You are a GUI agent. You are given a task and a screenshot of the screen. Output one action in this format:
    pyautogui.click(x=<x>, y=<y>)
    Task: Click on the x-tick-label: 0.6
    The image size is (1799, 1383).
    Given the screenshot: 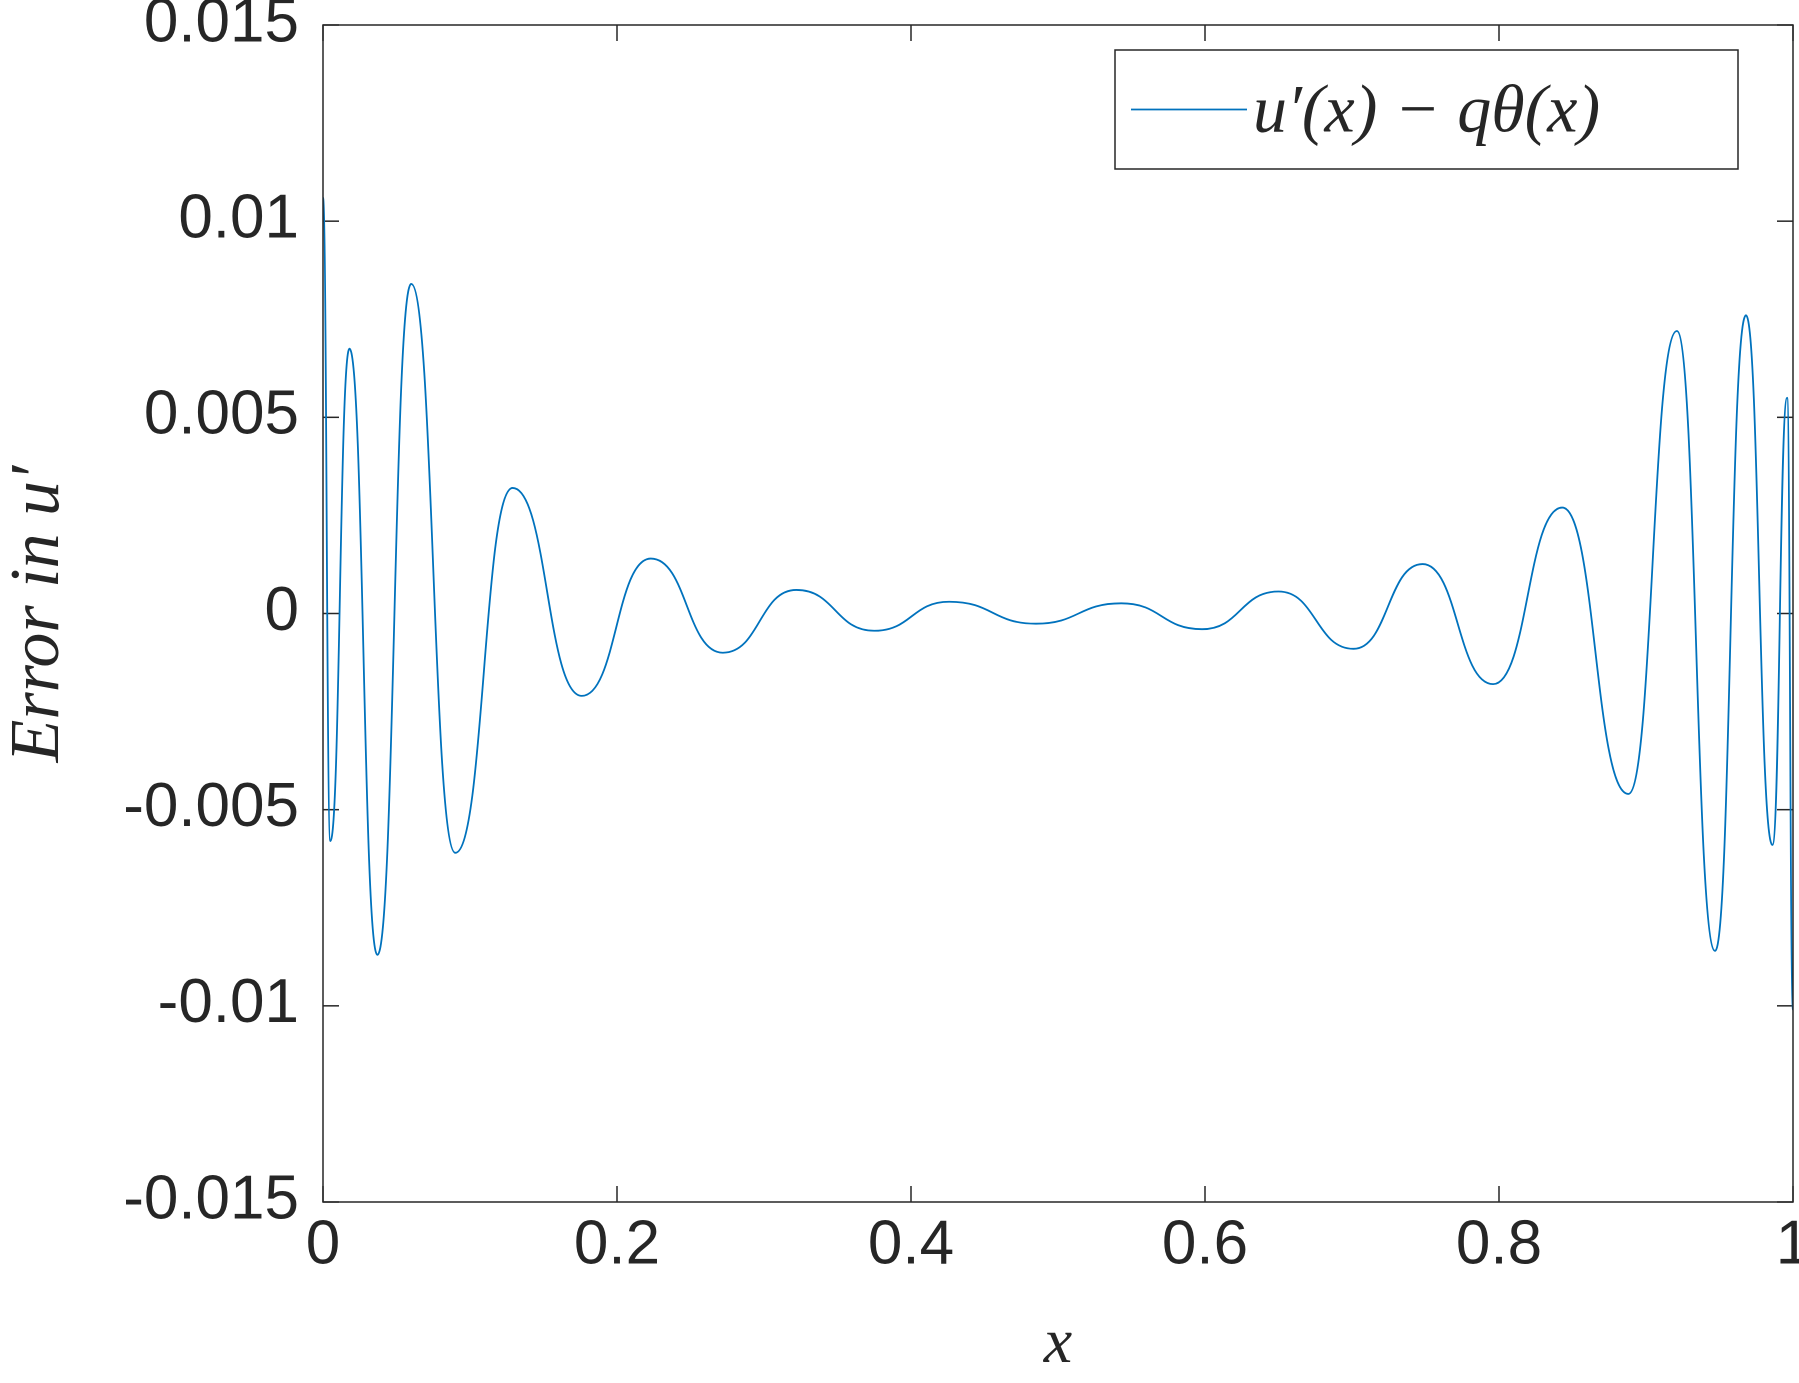 What is the action you would take?
    pyautogui.click(x=1205, y=1242)
    